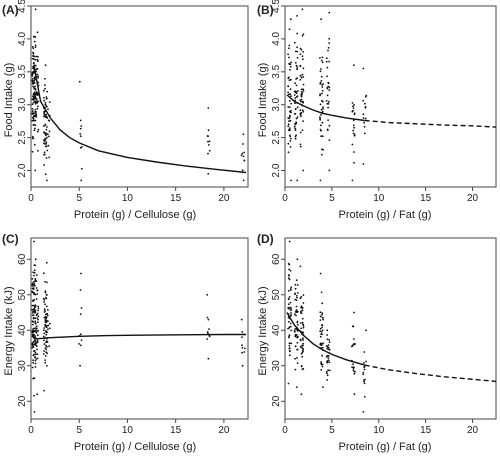  What do you see at coordinates (224, 198) in the screenshot?
I see `x-tick-label: 20` at bounding box center [224, 198].